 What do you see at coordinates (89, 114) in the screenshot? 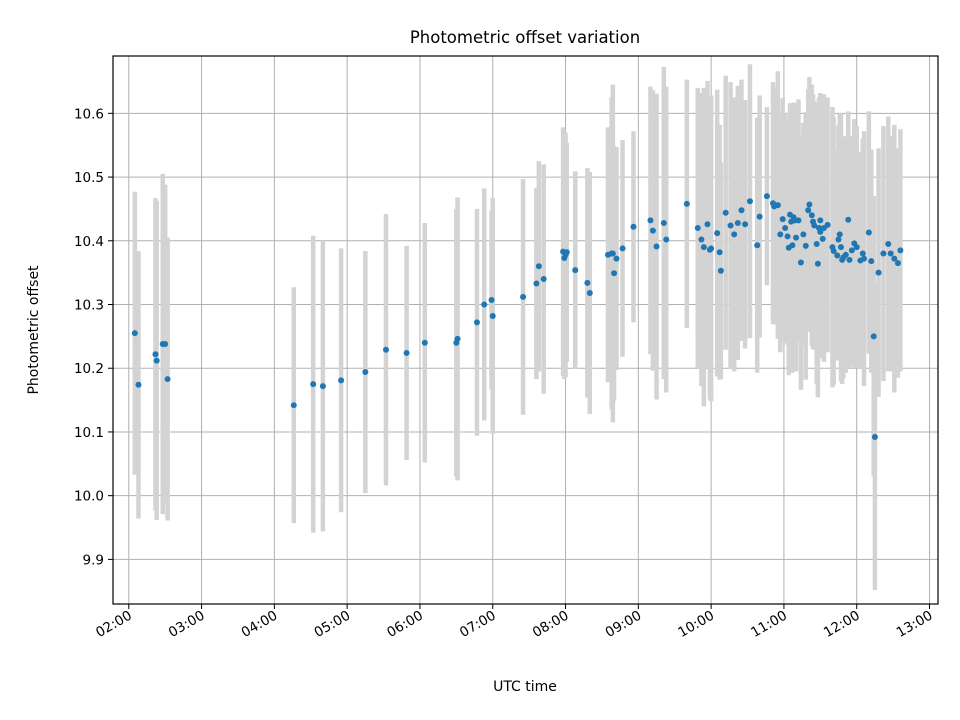
I see `y-tick-label: 10.6` at bounding box center [89, 114].